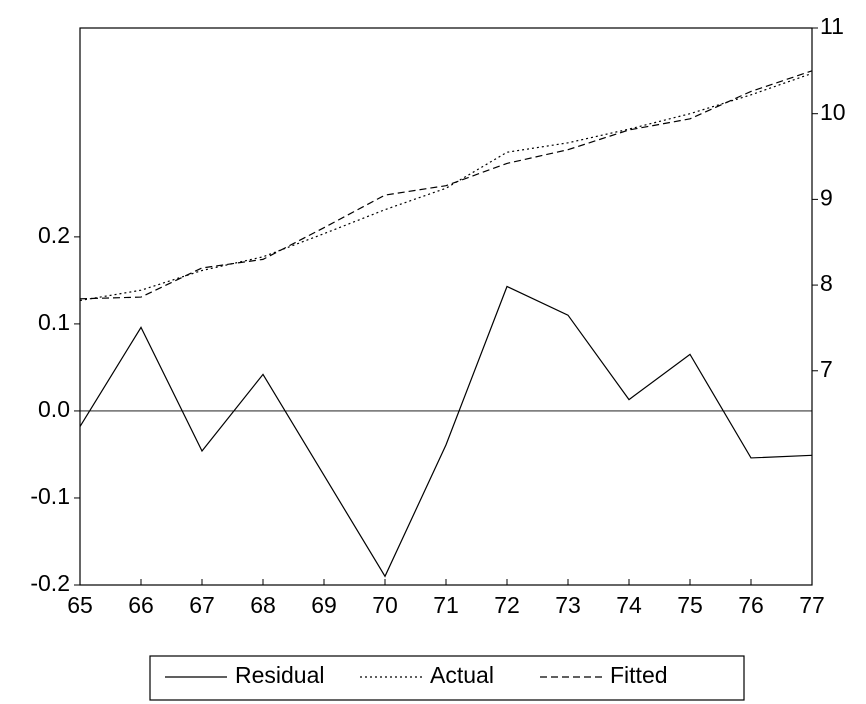 The height and width of the screenshot is (704, 866). What do you see at coordinates (324, 605) in the screenshot?
I see `x-tick-label: 69` at bounding box center [324, 605].